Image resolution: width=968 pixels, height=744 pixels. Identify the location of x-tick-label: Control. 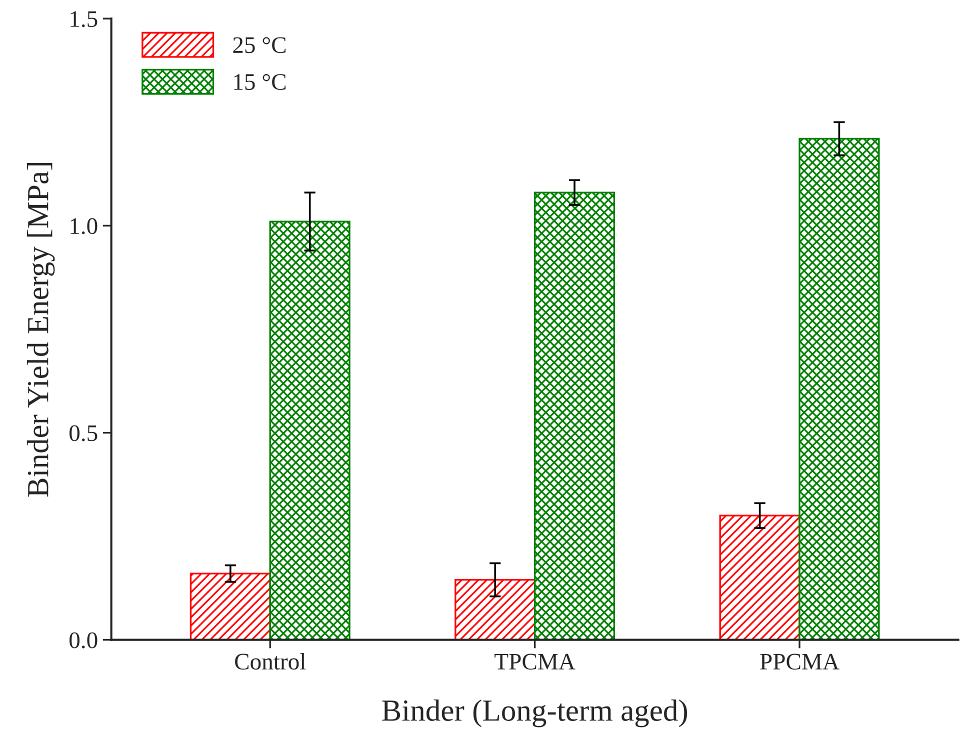
(270, 661).